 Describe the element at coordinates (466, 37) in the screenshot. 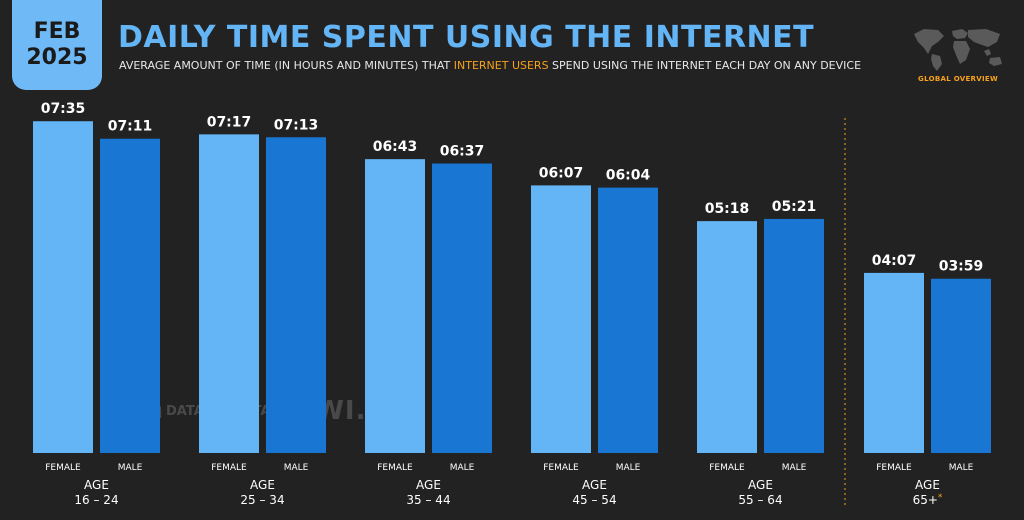

I see `page-title: DAILY TIME SPENT USING THE INTERNET` at that location.